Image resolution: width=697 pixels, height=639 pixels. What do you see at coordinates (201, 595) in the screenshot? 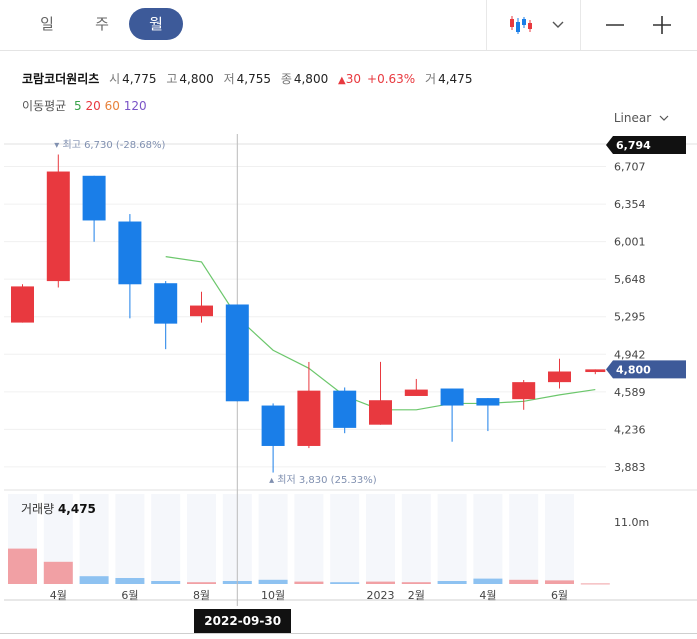
I see `time-tick-label: 8월` at bounding box center [201, 595].